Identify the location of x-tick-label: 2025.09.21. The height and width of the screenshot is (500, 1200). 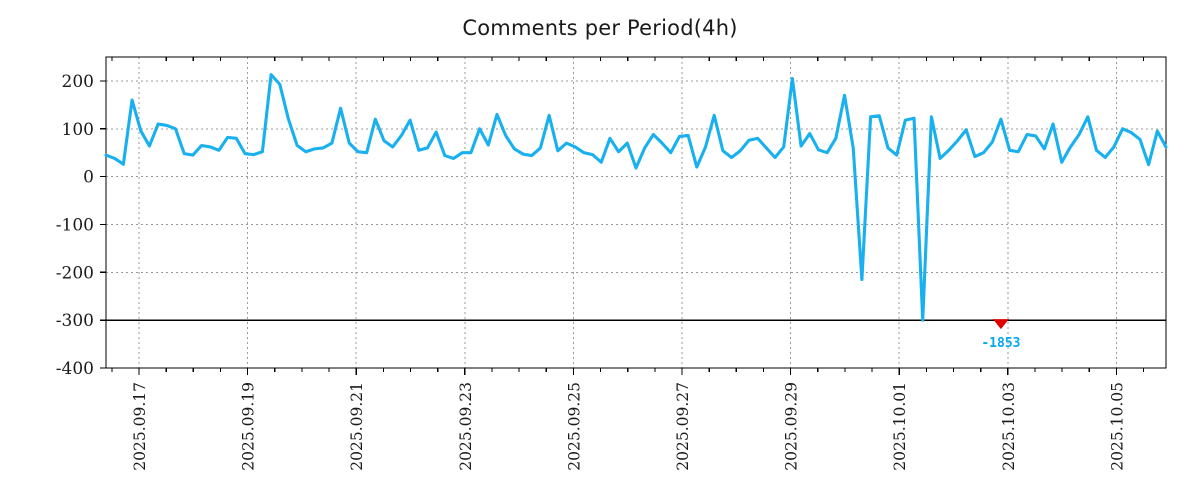
(357, 426).